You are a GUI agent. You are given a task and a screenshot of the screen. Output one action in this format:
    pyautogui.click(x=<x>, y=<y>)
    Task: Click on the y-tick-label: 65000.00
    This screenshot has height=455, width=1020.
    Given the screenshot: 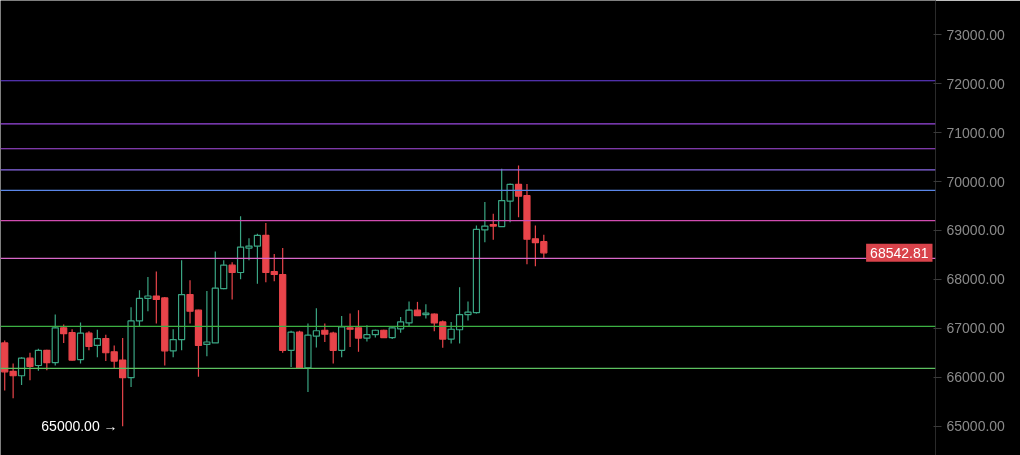 What is the action you would take?
    pyautogui.click(x=976, y=426)
    